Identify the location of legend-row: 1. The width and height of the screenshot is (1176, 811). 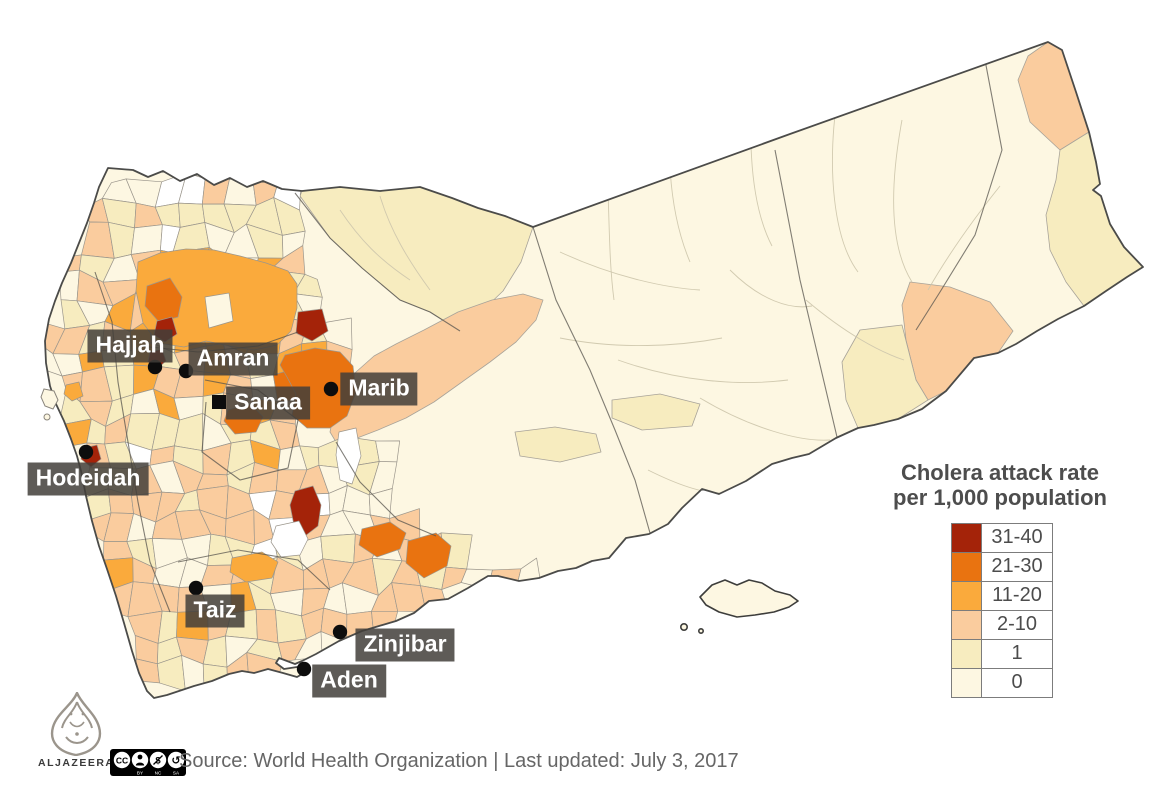
(1003, 653).